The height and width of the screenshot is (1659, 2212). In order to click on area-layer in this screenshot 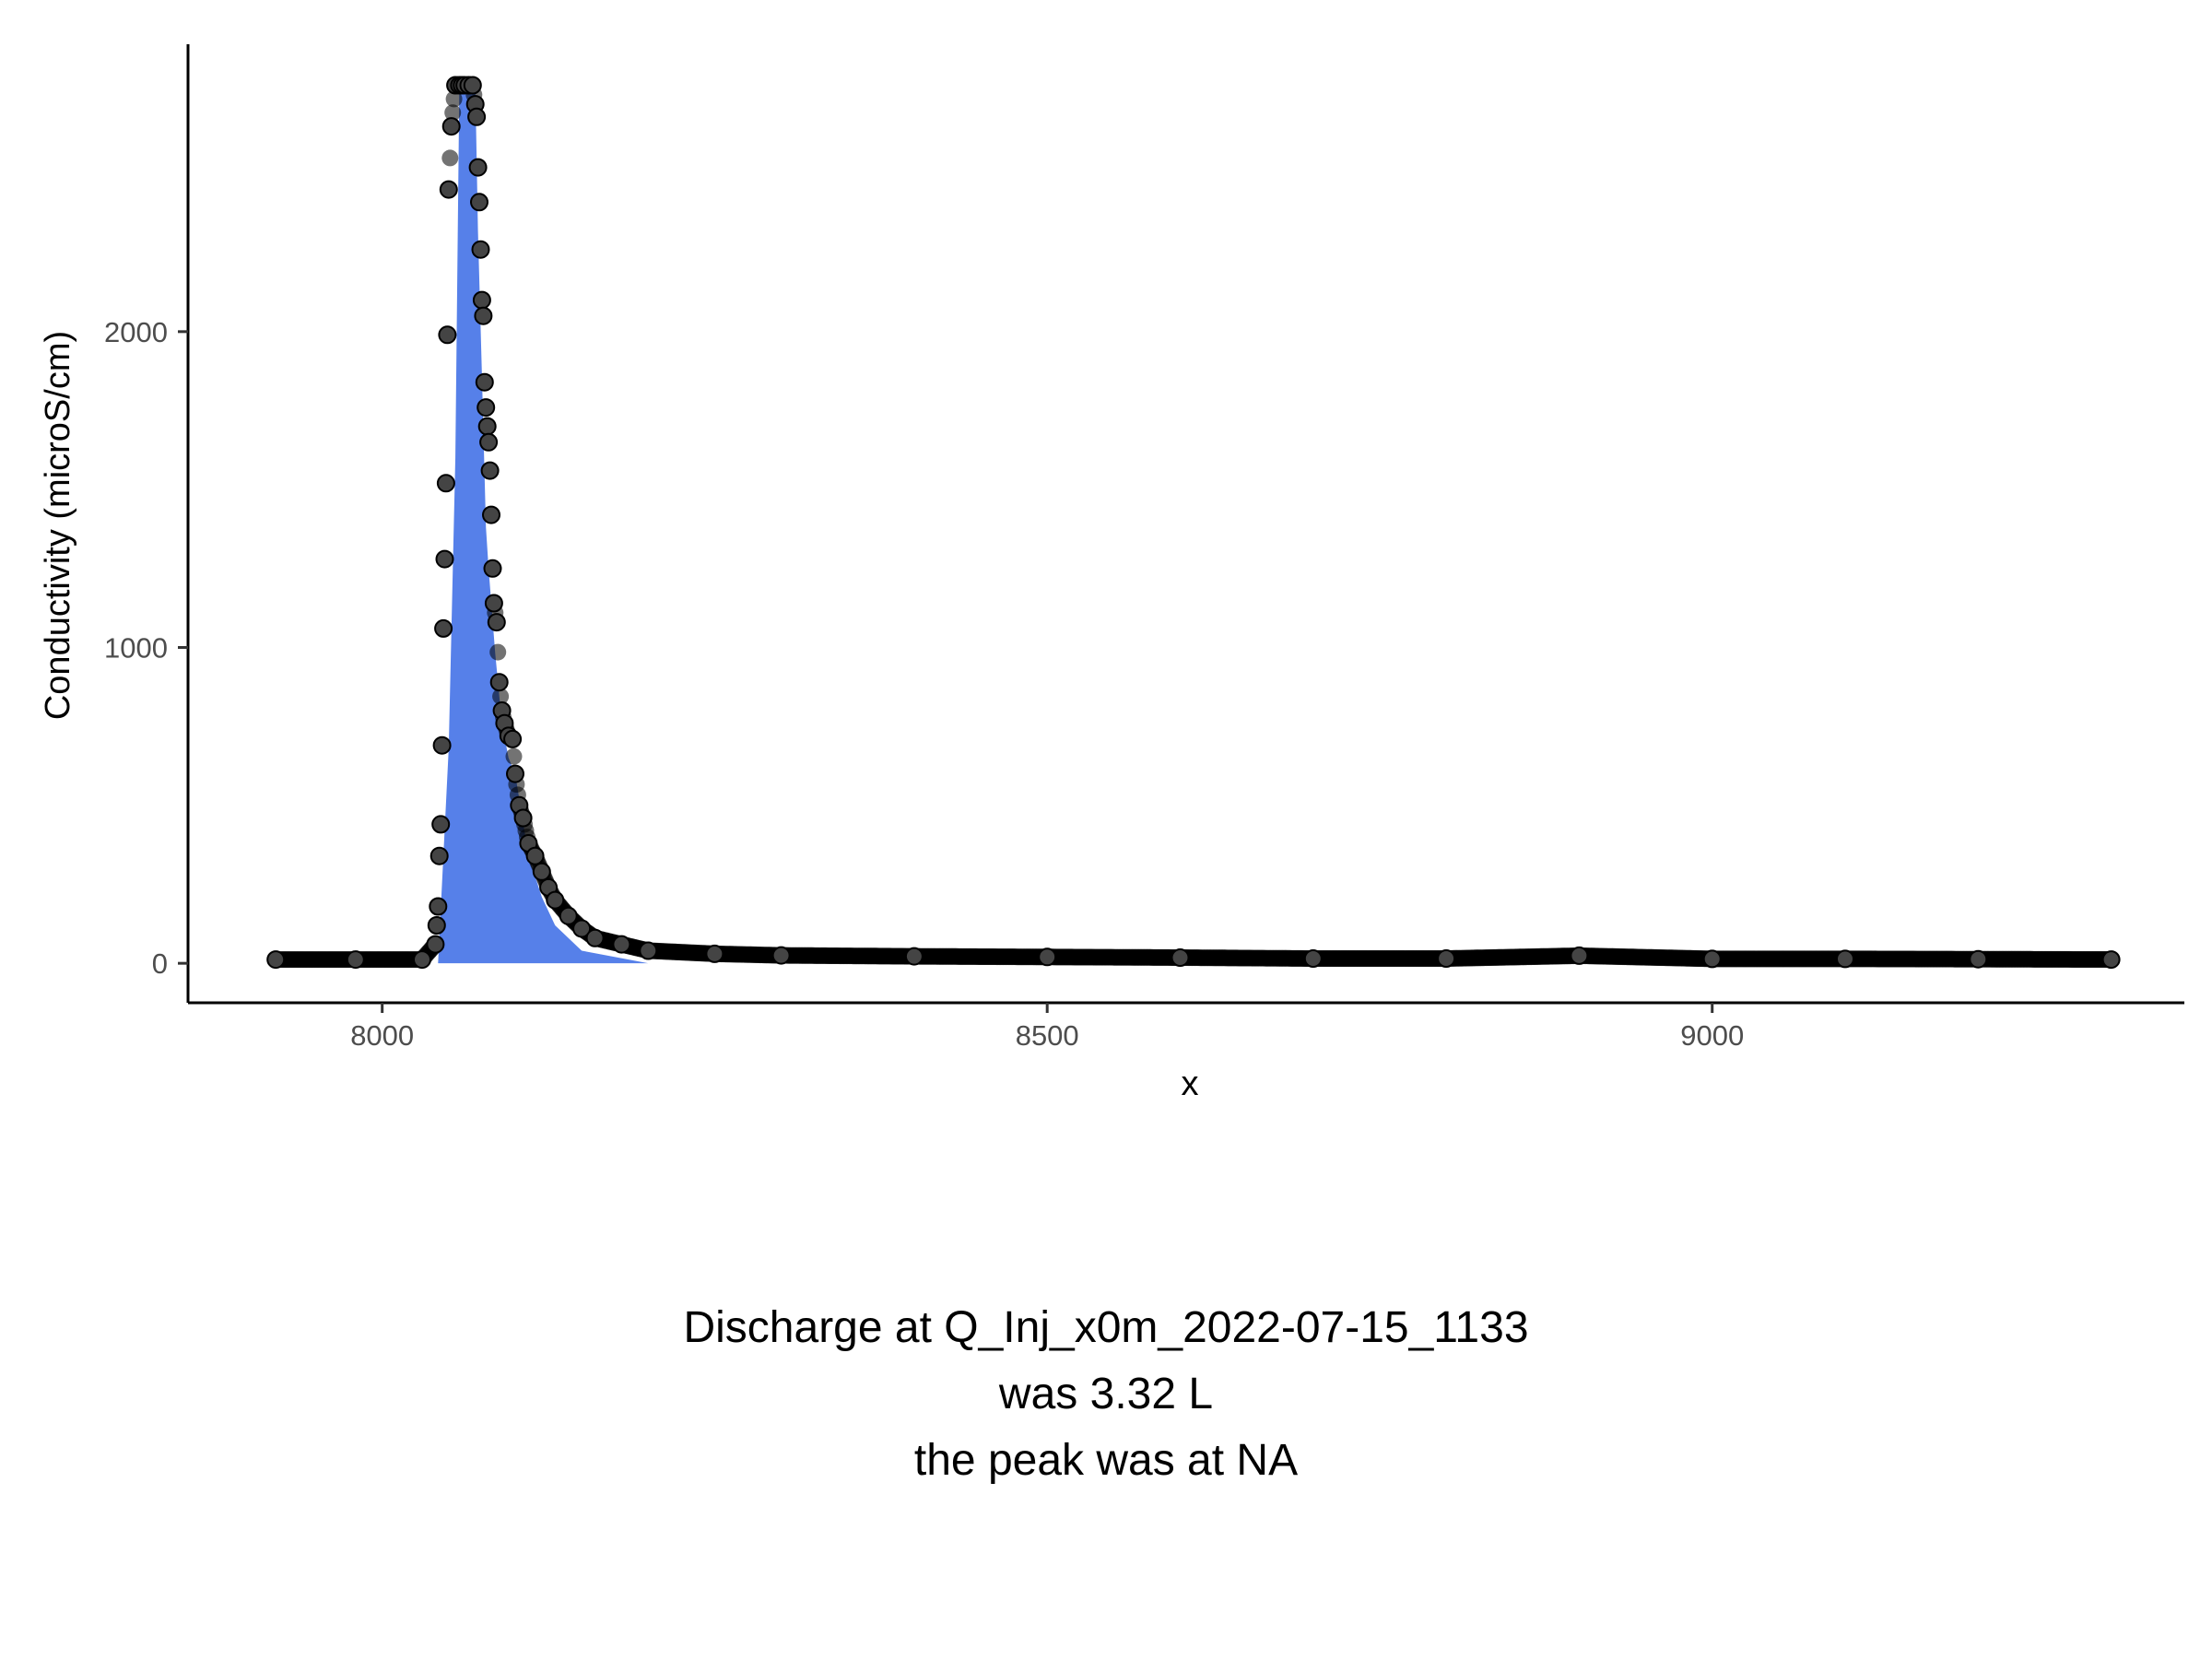, I will do `click(543, 524)`.